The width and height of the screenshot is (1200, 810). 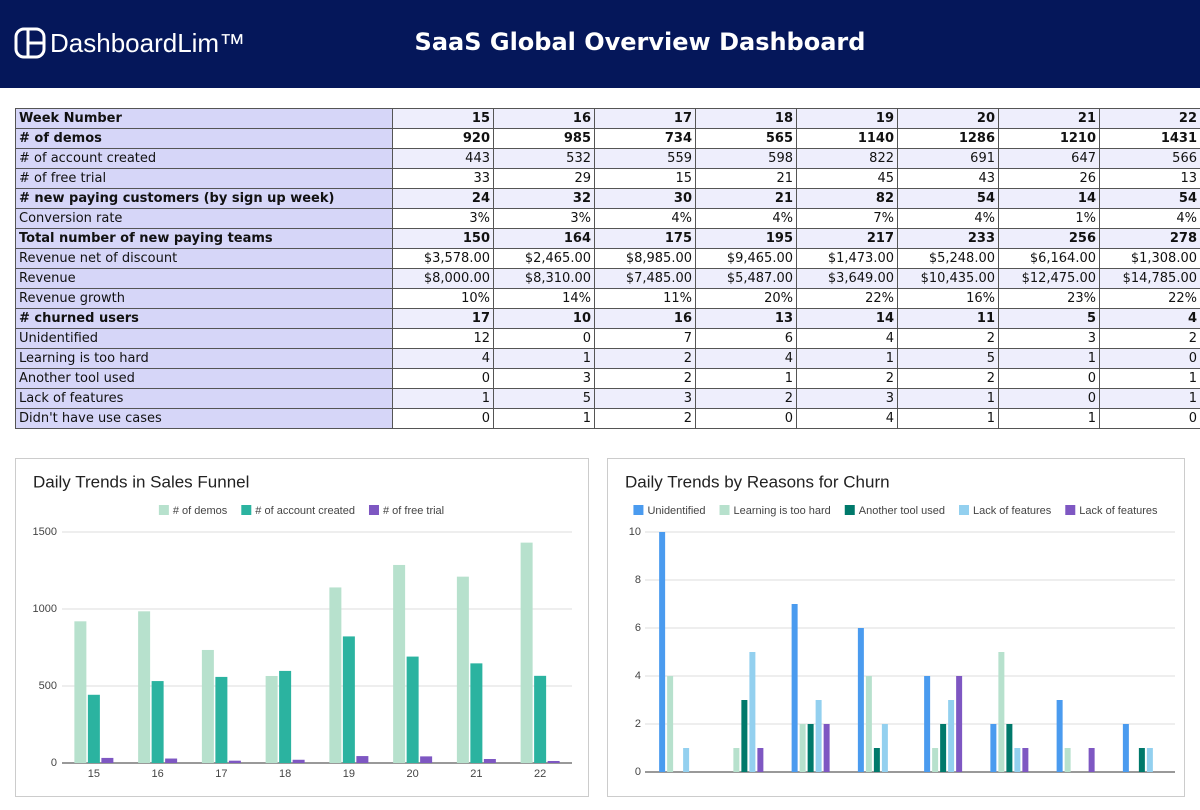 I want to click on cell: 565, so click(x=746, y=138).